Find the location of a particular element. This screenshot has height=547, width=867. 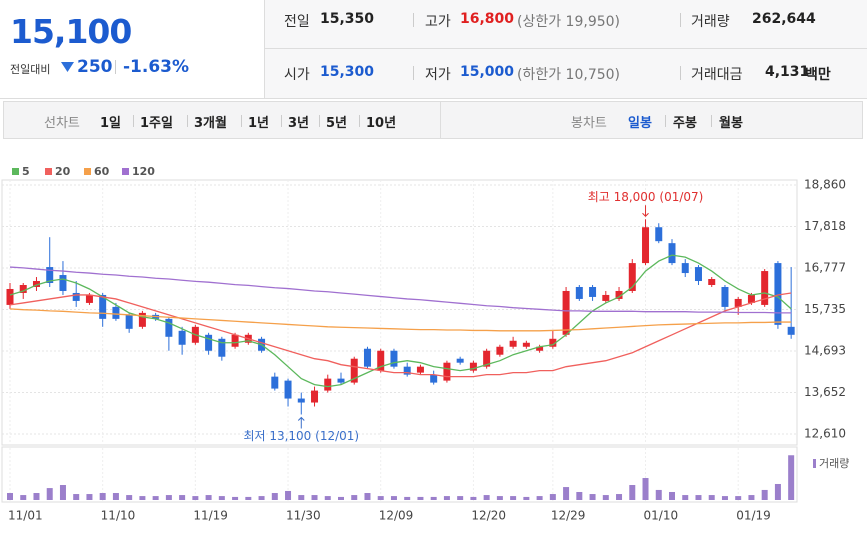

legend-label: 거래량 is located at coordinates (834, 463).